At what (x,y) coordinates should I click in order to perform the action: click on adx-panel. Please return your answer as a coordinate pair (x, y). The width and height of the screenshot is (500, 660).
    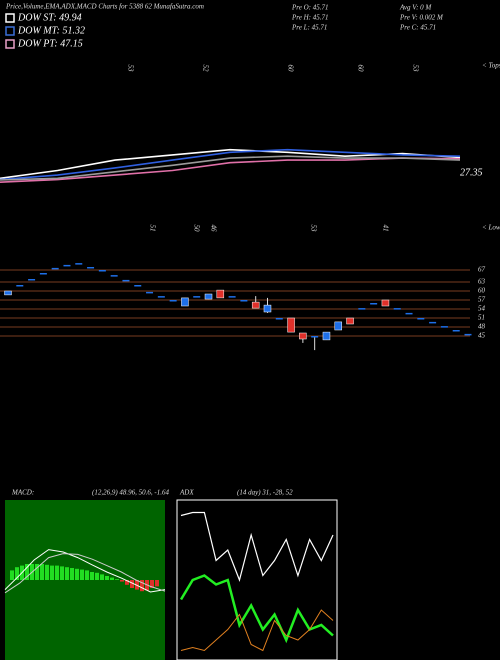
    Looking at the image, I should click on (257, 579).